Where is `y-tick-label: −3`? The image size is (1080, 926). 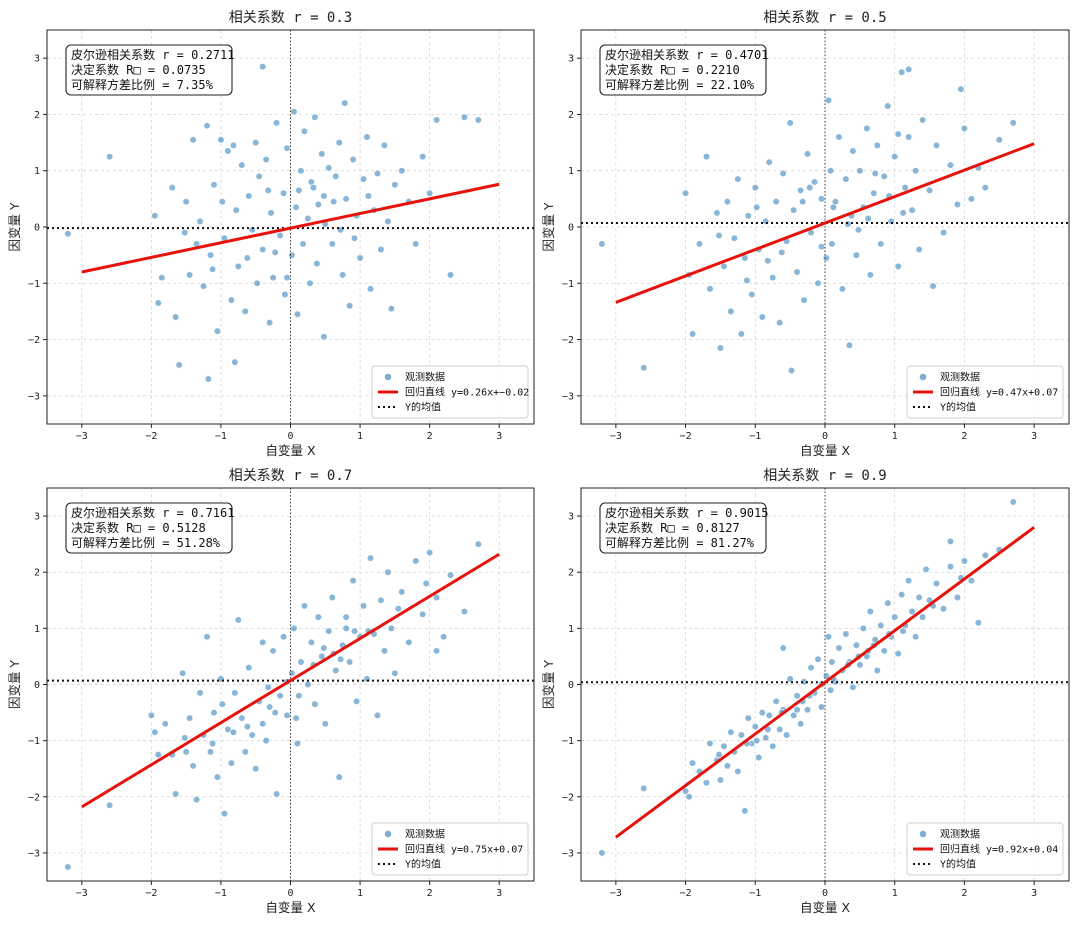
y-tick-label: −3 is located at coordinates (34, 853).